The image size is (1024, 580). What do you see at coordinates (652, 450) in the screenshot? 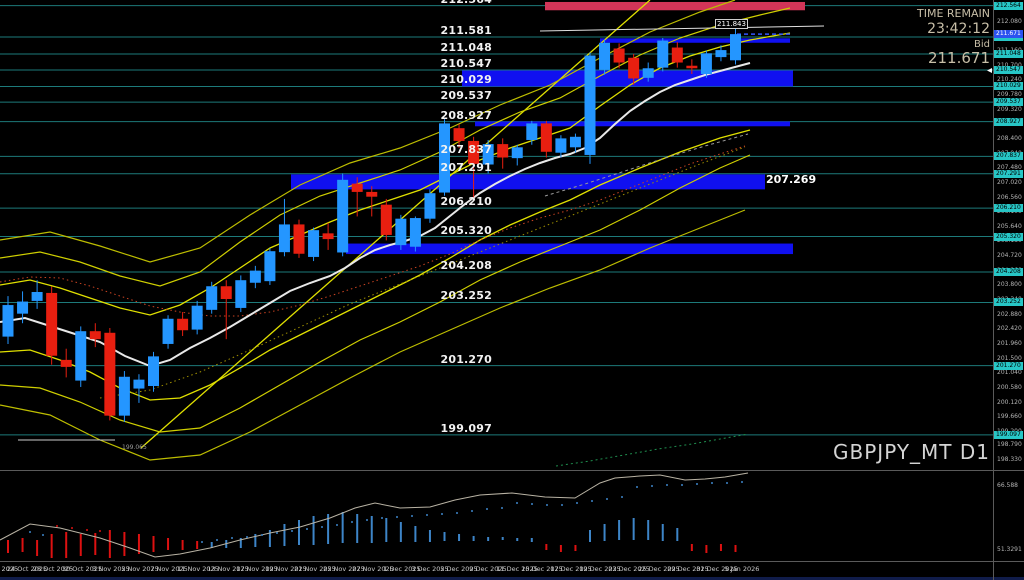
I see `dotted-line-green` at bounding box center [652, 450].